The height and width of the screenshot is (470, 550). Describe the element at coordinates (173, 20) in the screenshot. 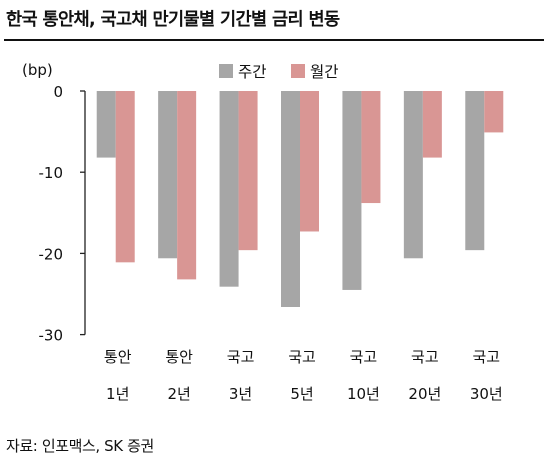

I see `chart-title: 한국 통안채, 국고채 만기물별 기간별 금리 변동` at that location.